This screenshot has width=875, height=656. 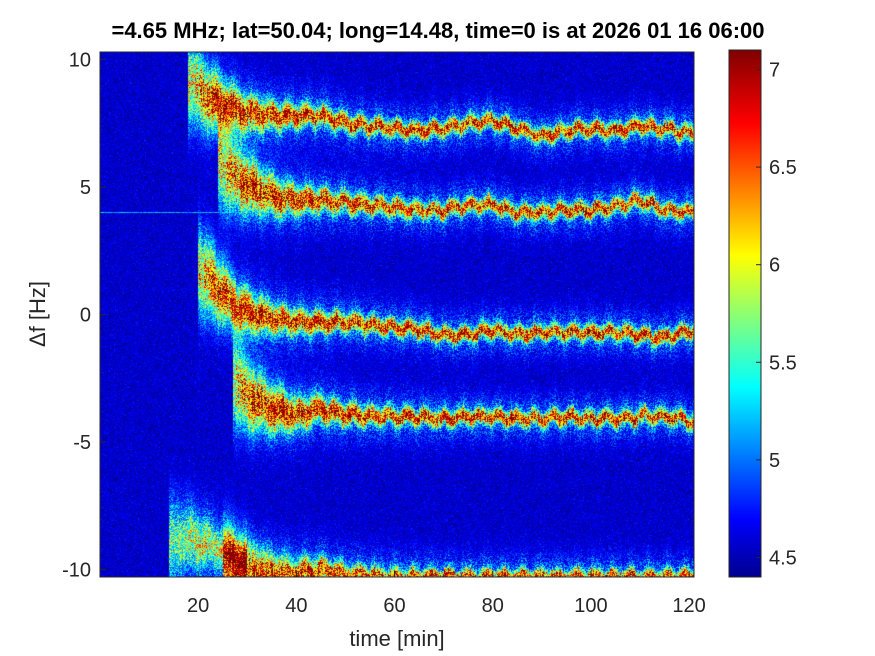 What do you see at coordinates (590, 606) in the screenshot?
I see `x-tick-label: 100` at bounding box center [590, 606].